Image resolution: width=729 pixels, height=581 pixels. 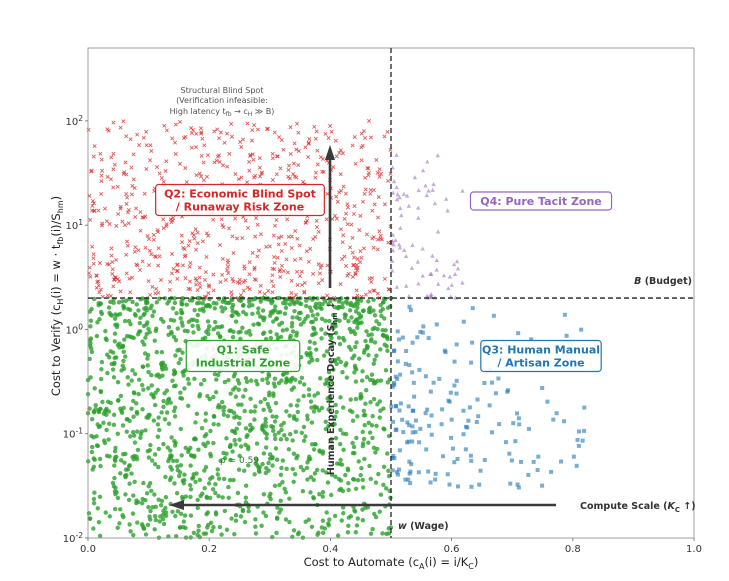 What do you see at coordinates (541, 356) in the screenshot?
I see `zone-box-q3` at bounding box center [541, 356].